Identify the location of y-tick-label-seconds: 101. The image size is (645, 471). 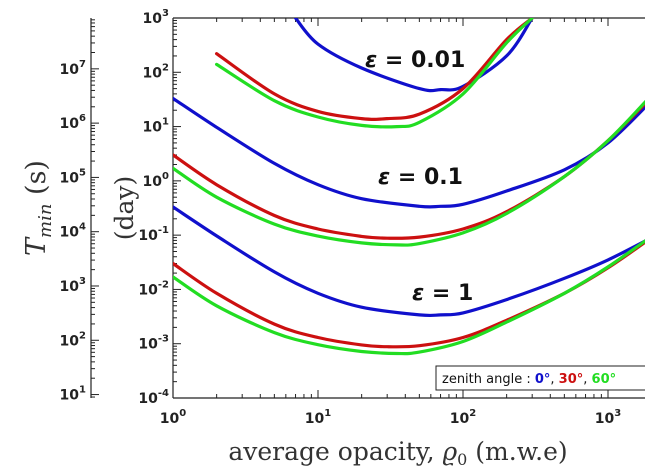
(73, 394).